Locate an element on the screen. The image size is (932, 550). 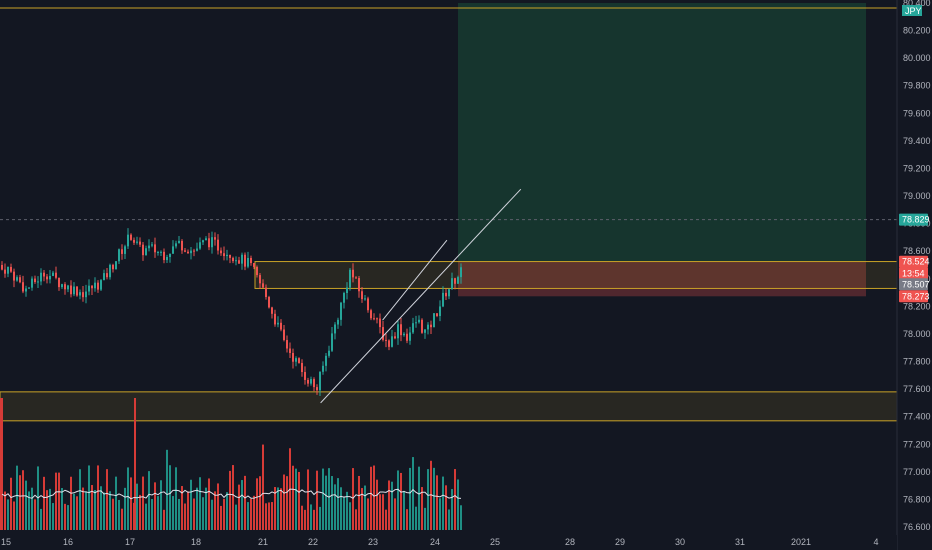
y-tick-label: 76.800 is located at coordinates (917, 499).